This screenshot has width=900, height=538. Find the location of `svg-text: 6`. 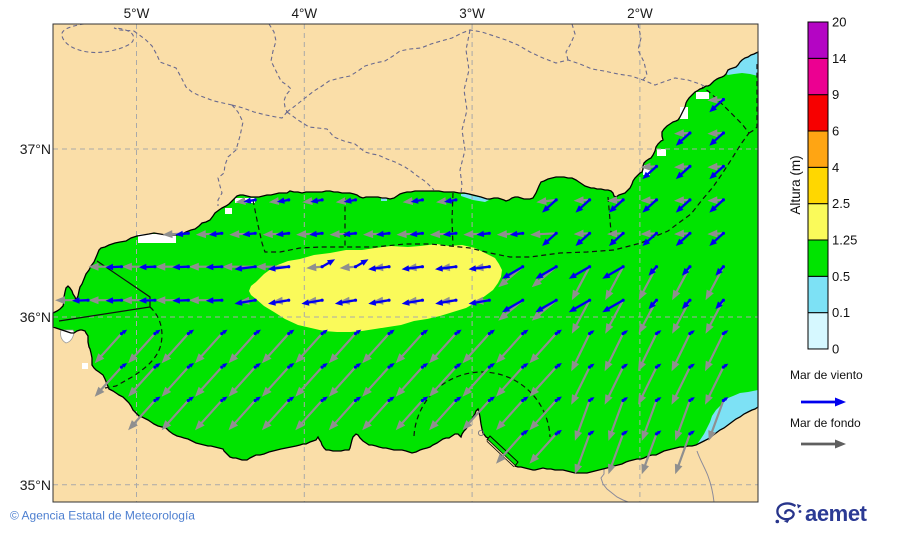

svg-text: 6 is located at coordinates (835, 130).